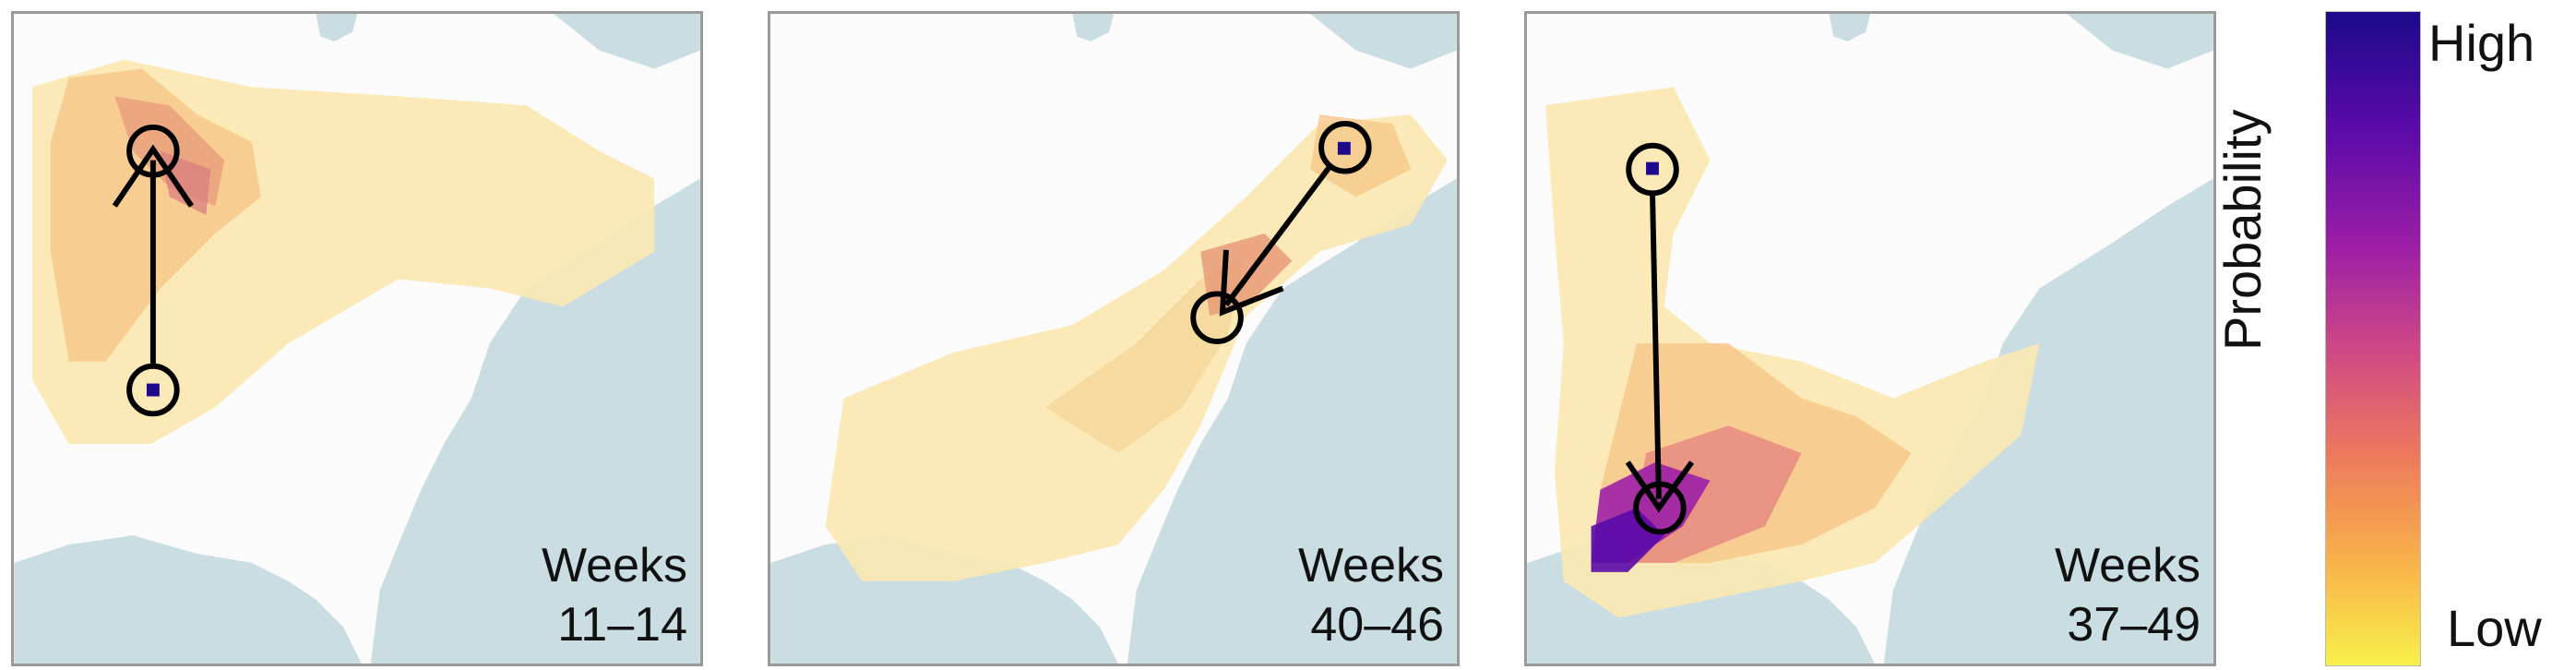 This screenshot has height=670, width=2576. What do you see at coordinates (2128, 595) in the screenshot?
I see `weeks-label-3: Weeks 37–49` at bounding box center [2128, 595].